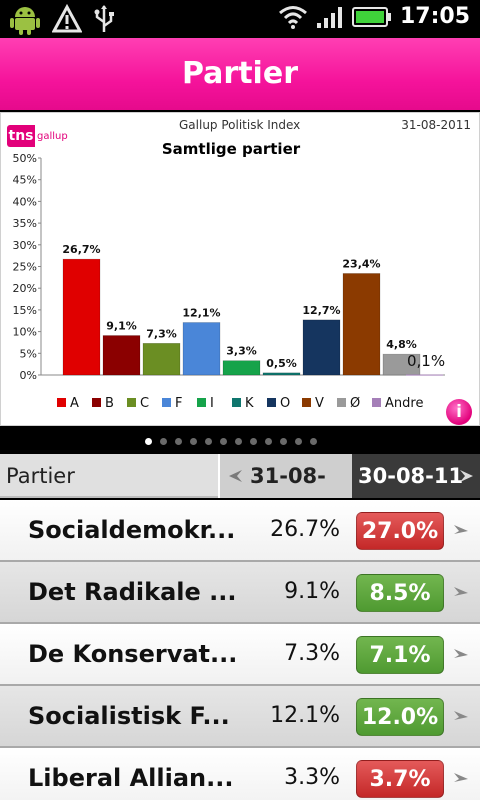  Describe the element at coordinates (434, 16) in the screenshot. I see `clock: 17:05` at that location.